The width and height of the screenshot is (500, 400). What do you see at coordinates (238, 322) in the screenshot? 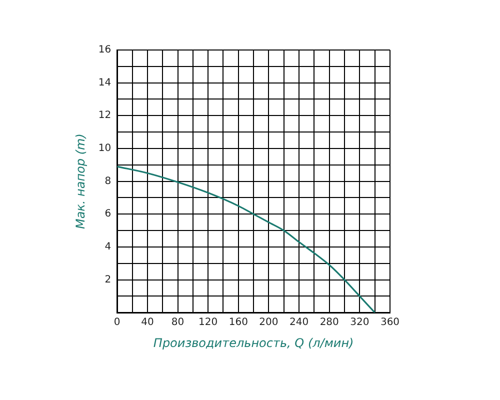
I see `x-tick-label: 160` at bounding box center [238, 322].